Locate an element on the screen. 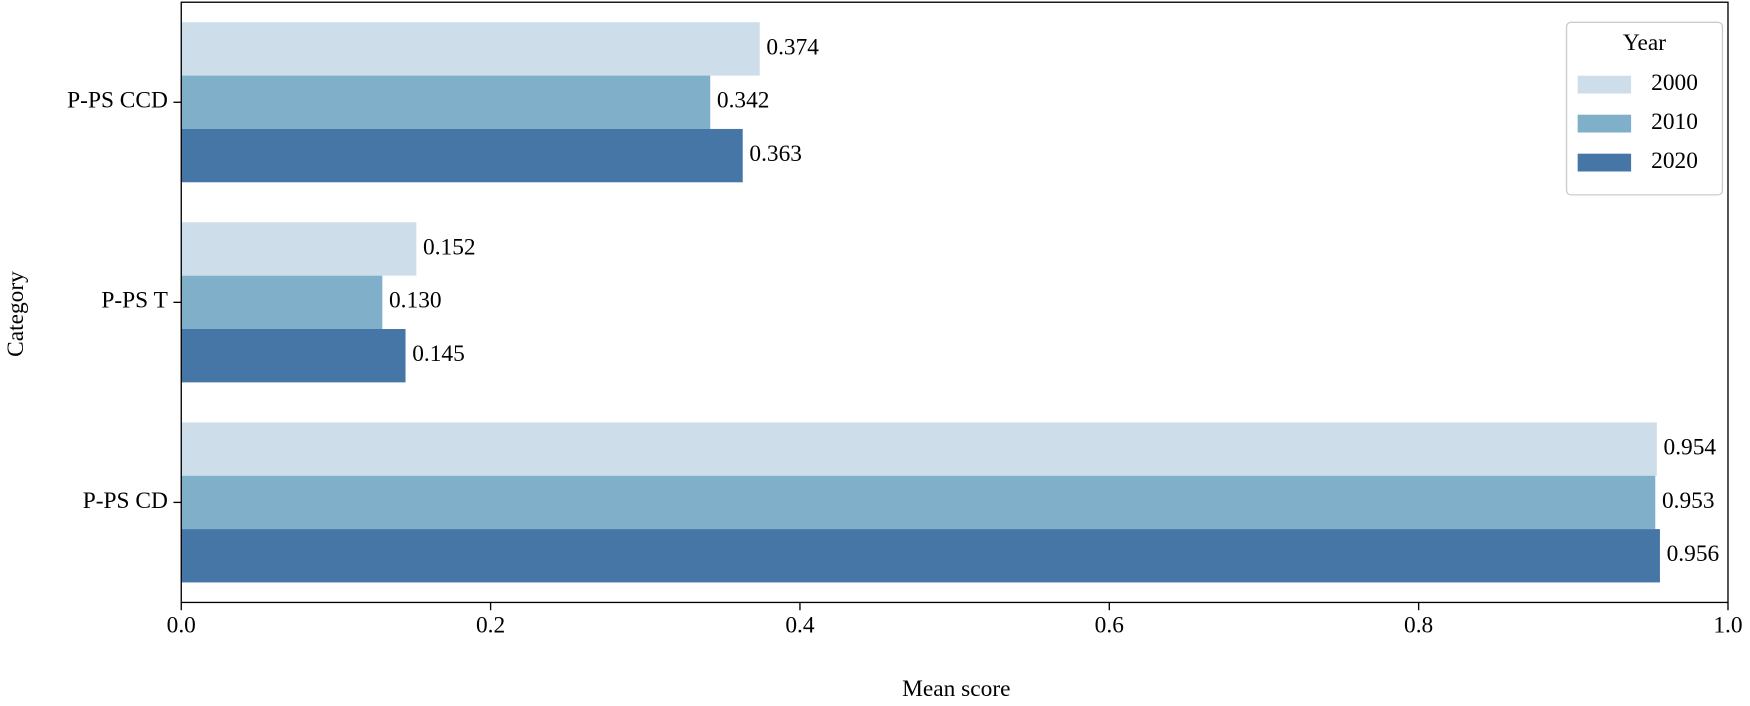 This screenshot has height=706, width=1750. value-label: 0.152 is located at coordinates (449, 247).